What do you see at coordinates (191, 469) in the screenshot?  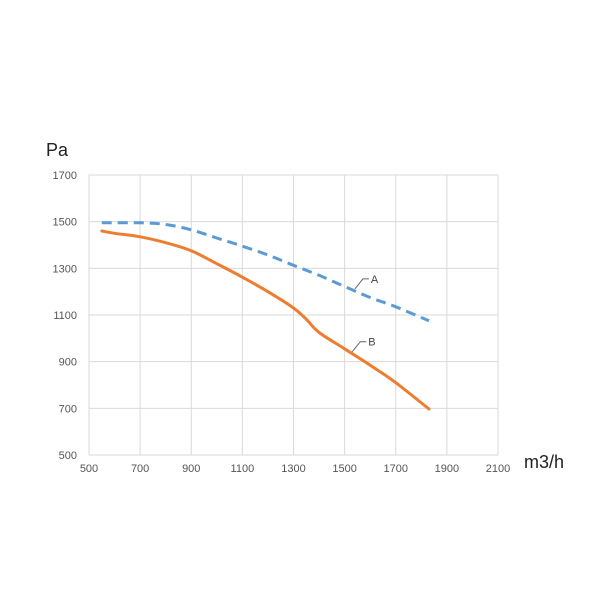 I see `x-tick-label: 900` at bounding box center [191, 469].